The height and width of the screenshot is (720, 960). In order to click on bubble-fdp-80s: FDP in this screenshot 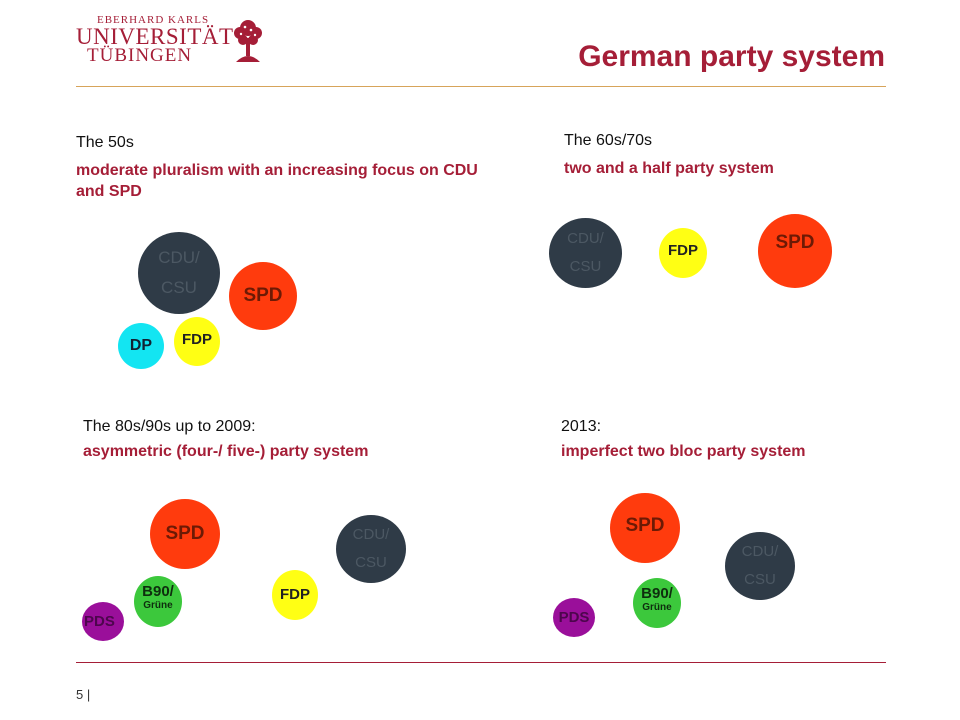, I will do `click(295, 595)`.